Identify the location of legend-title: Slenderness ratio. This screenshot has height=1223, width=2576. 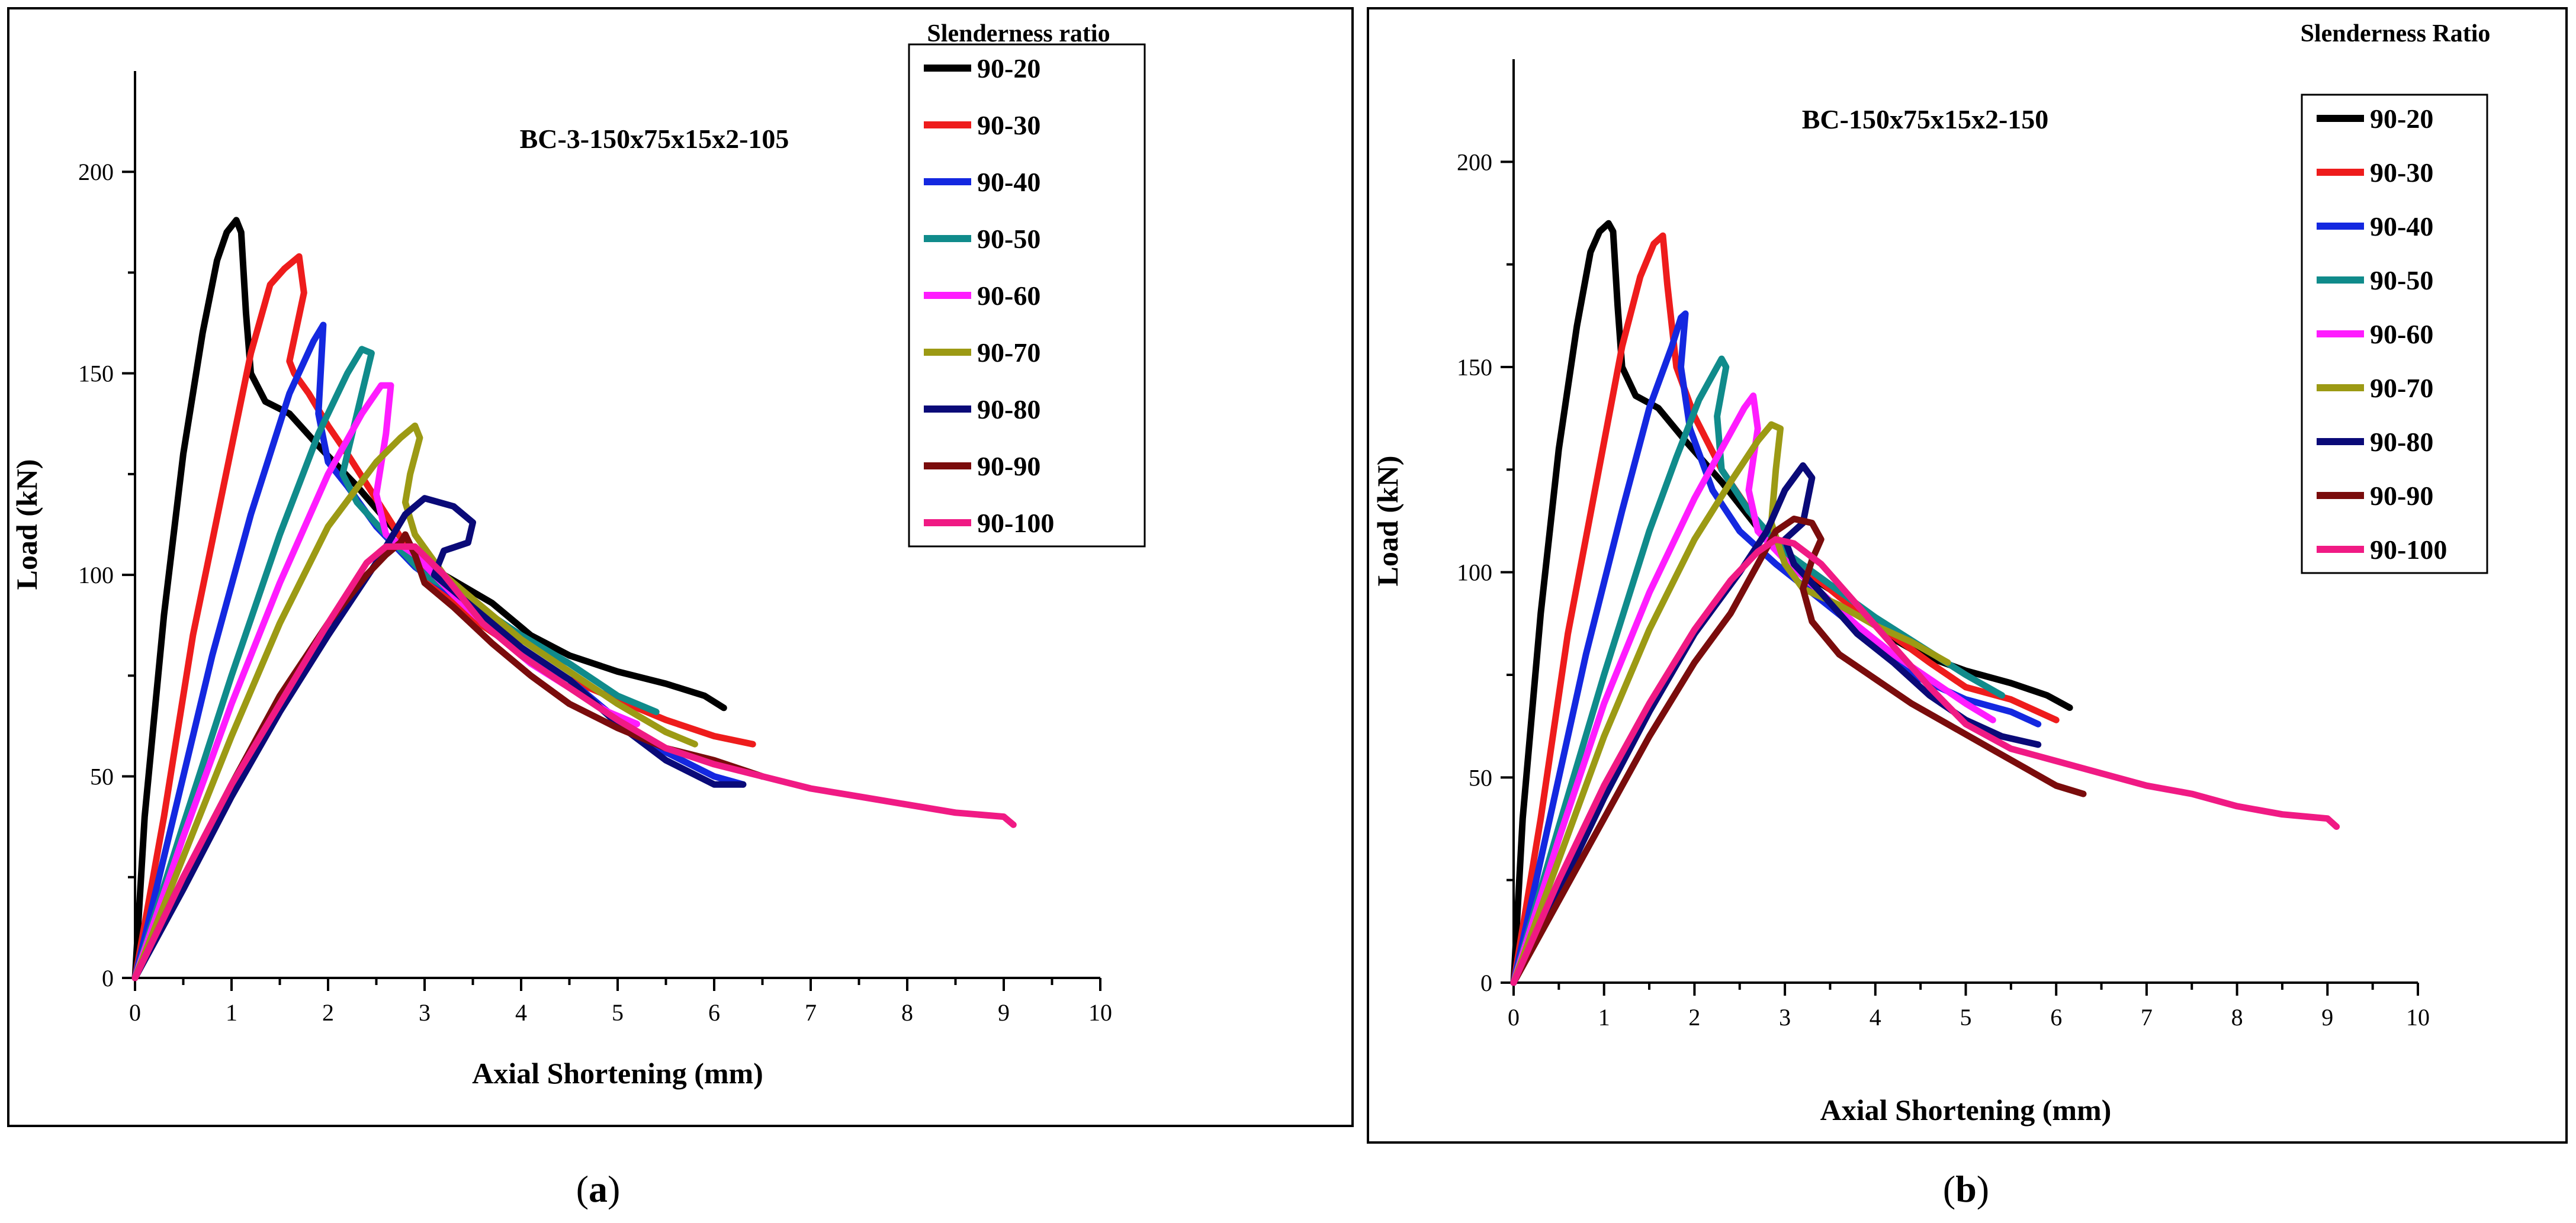
(1018, 33).